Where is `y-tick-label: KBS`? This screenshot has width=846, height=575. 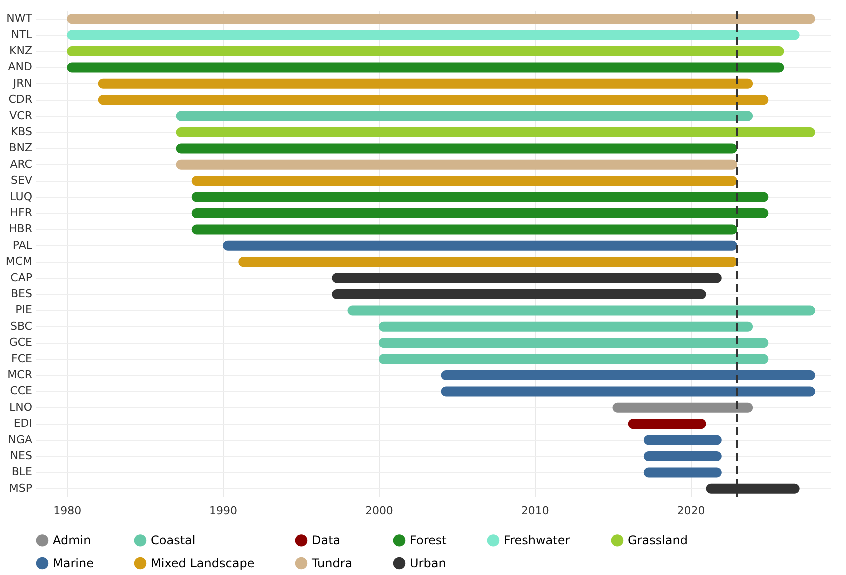
y-tick-label: KBS is located at coordinates (21, 132).